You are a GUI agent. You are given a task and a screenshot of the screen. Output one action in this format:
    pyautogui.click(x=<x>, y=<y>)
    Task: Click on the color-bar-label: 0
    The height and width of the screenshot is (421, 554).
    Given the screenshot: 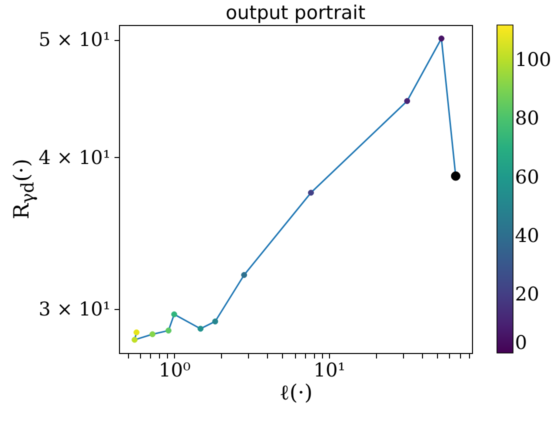 What is the action you would take?
    pyautogui.click(x=521, y=343)
    